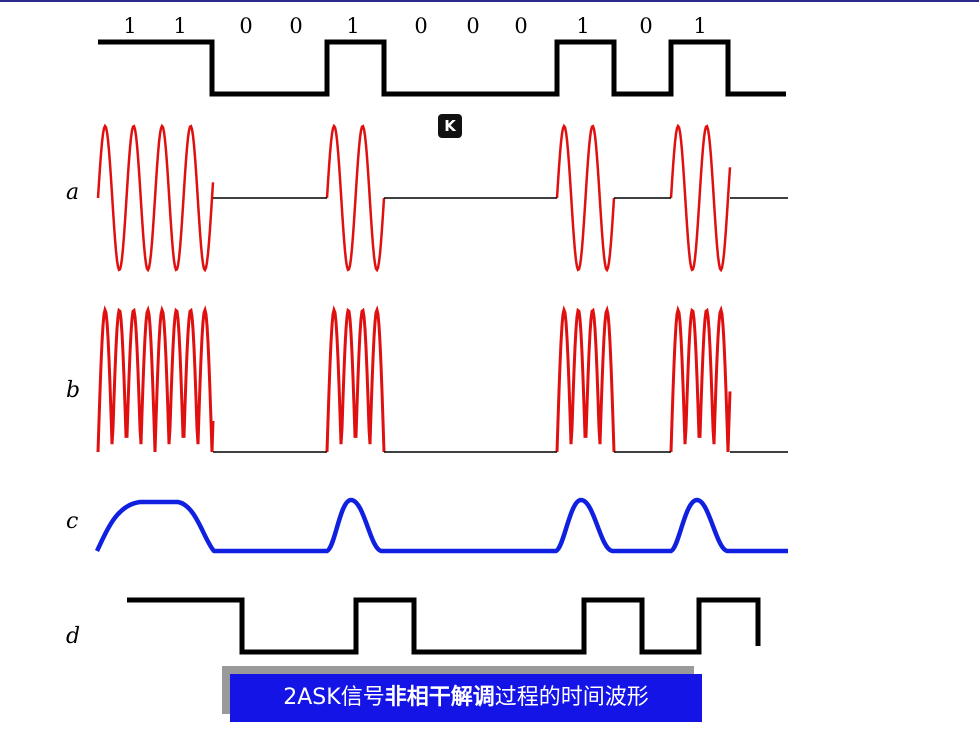 The image size is (979, 729). I want to click on waveform-label-c: c, so click(72, 521).